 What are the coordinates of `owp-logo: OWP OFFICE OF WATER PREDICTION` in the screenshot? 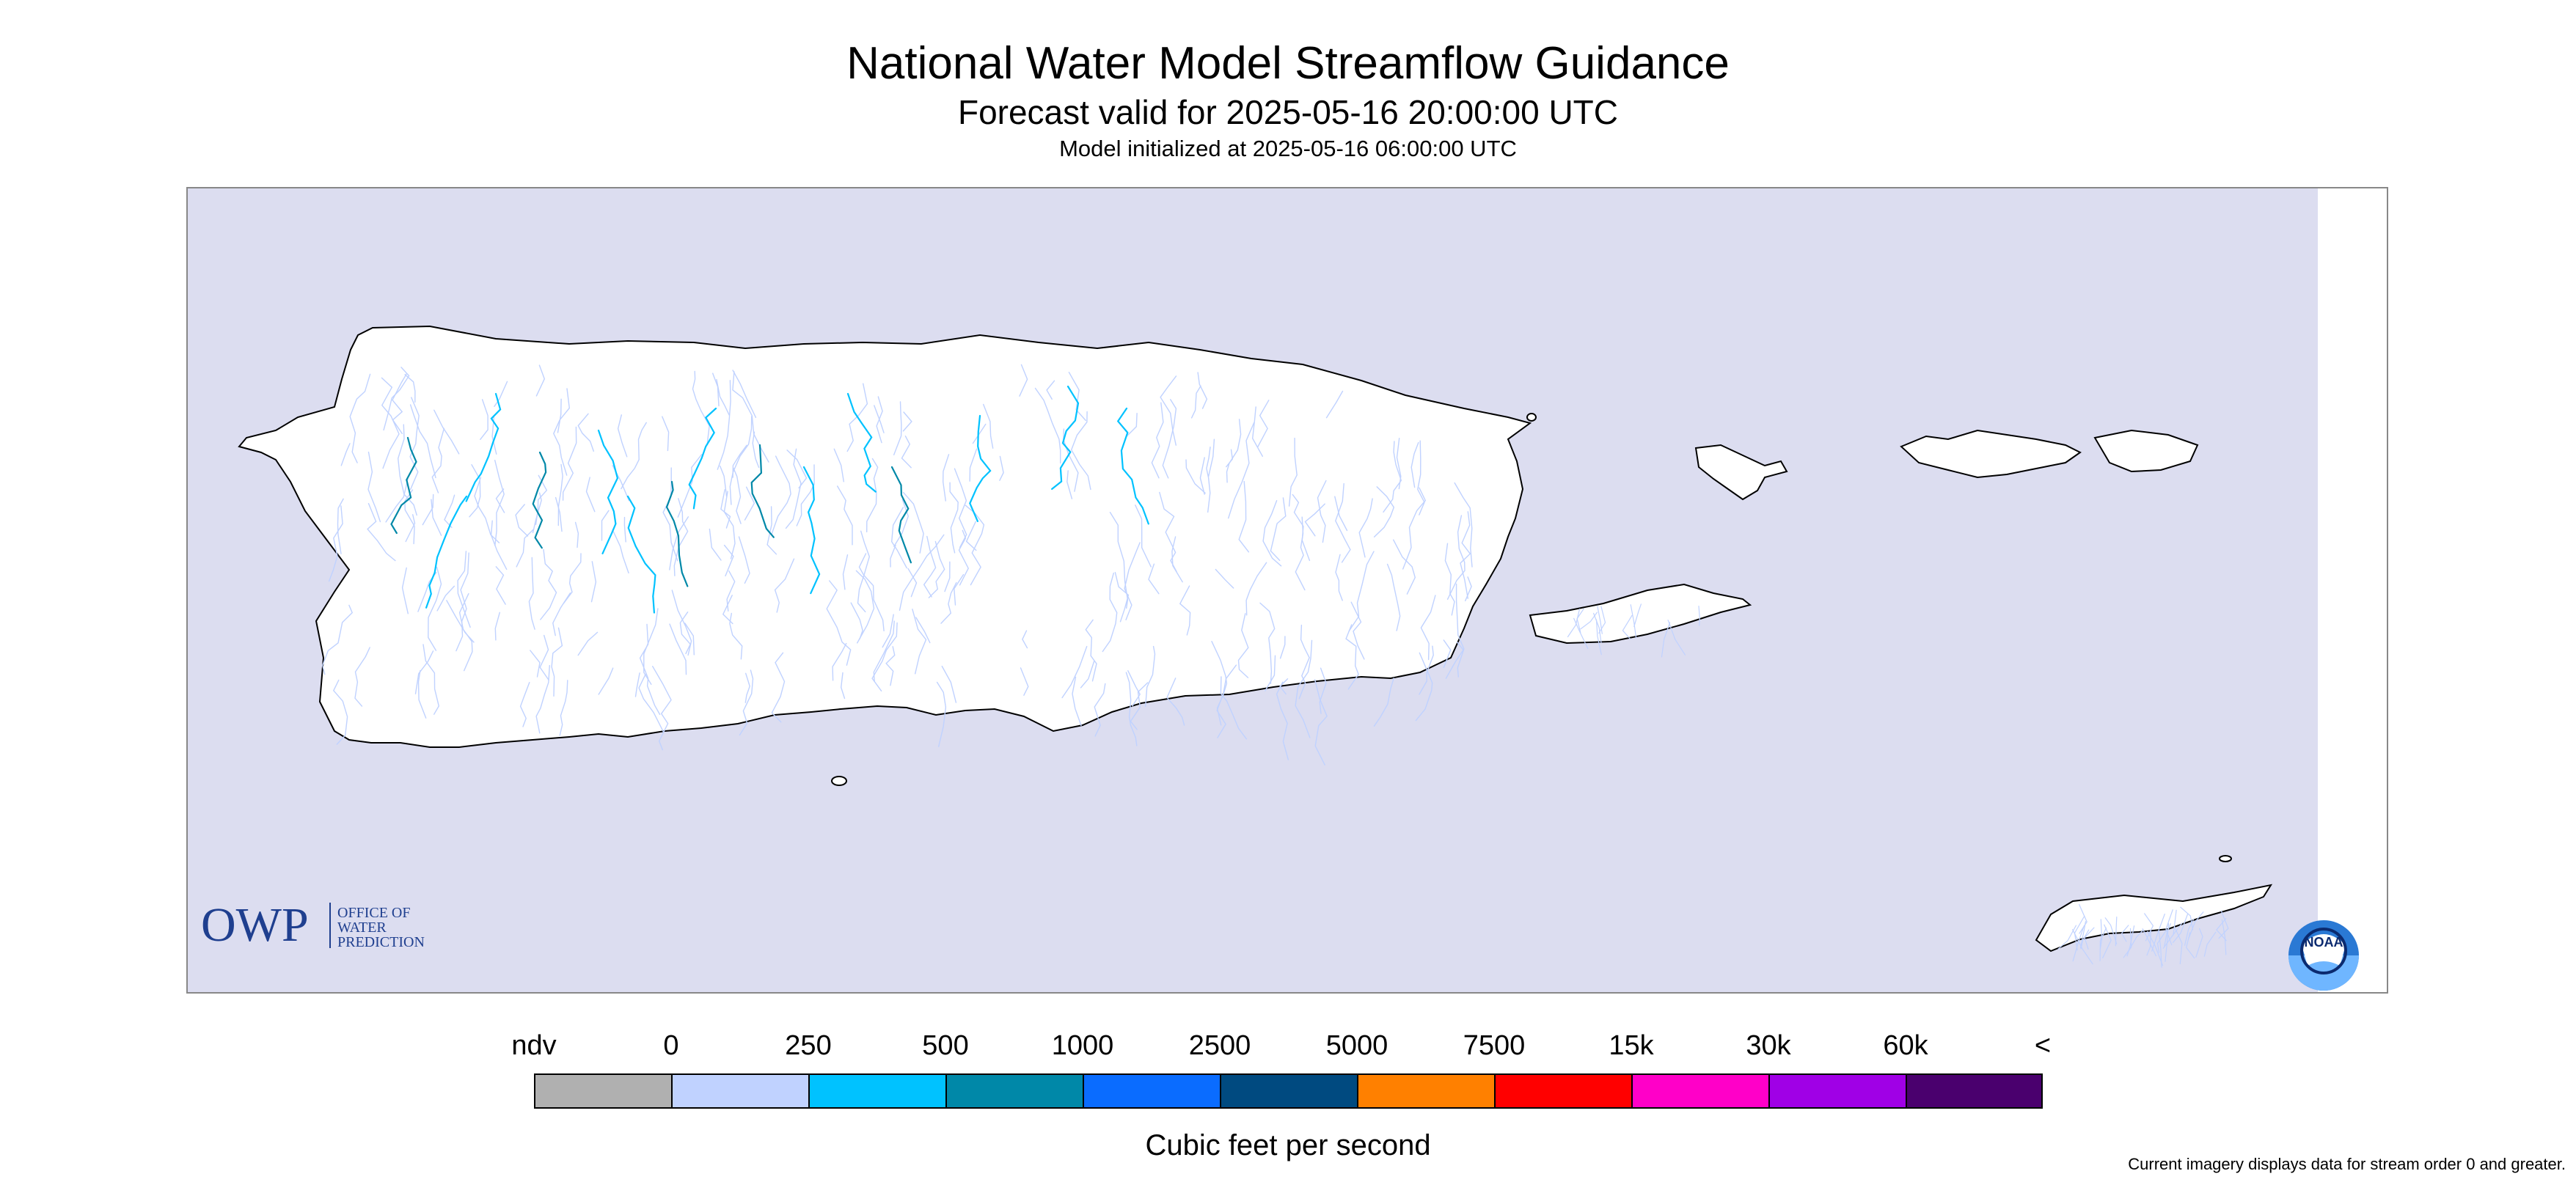 It's located at (313, 925).